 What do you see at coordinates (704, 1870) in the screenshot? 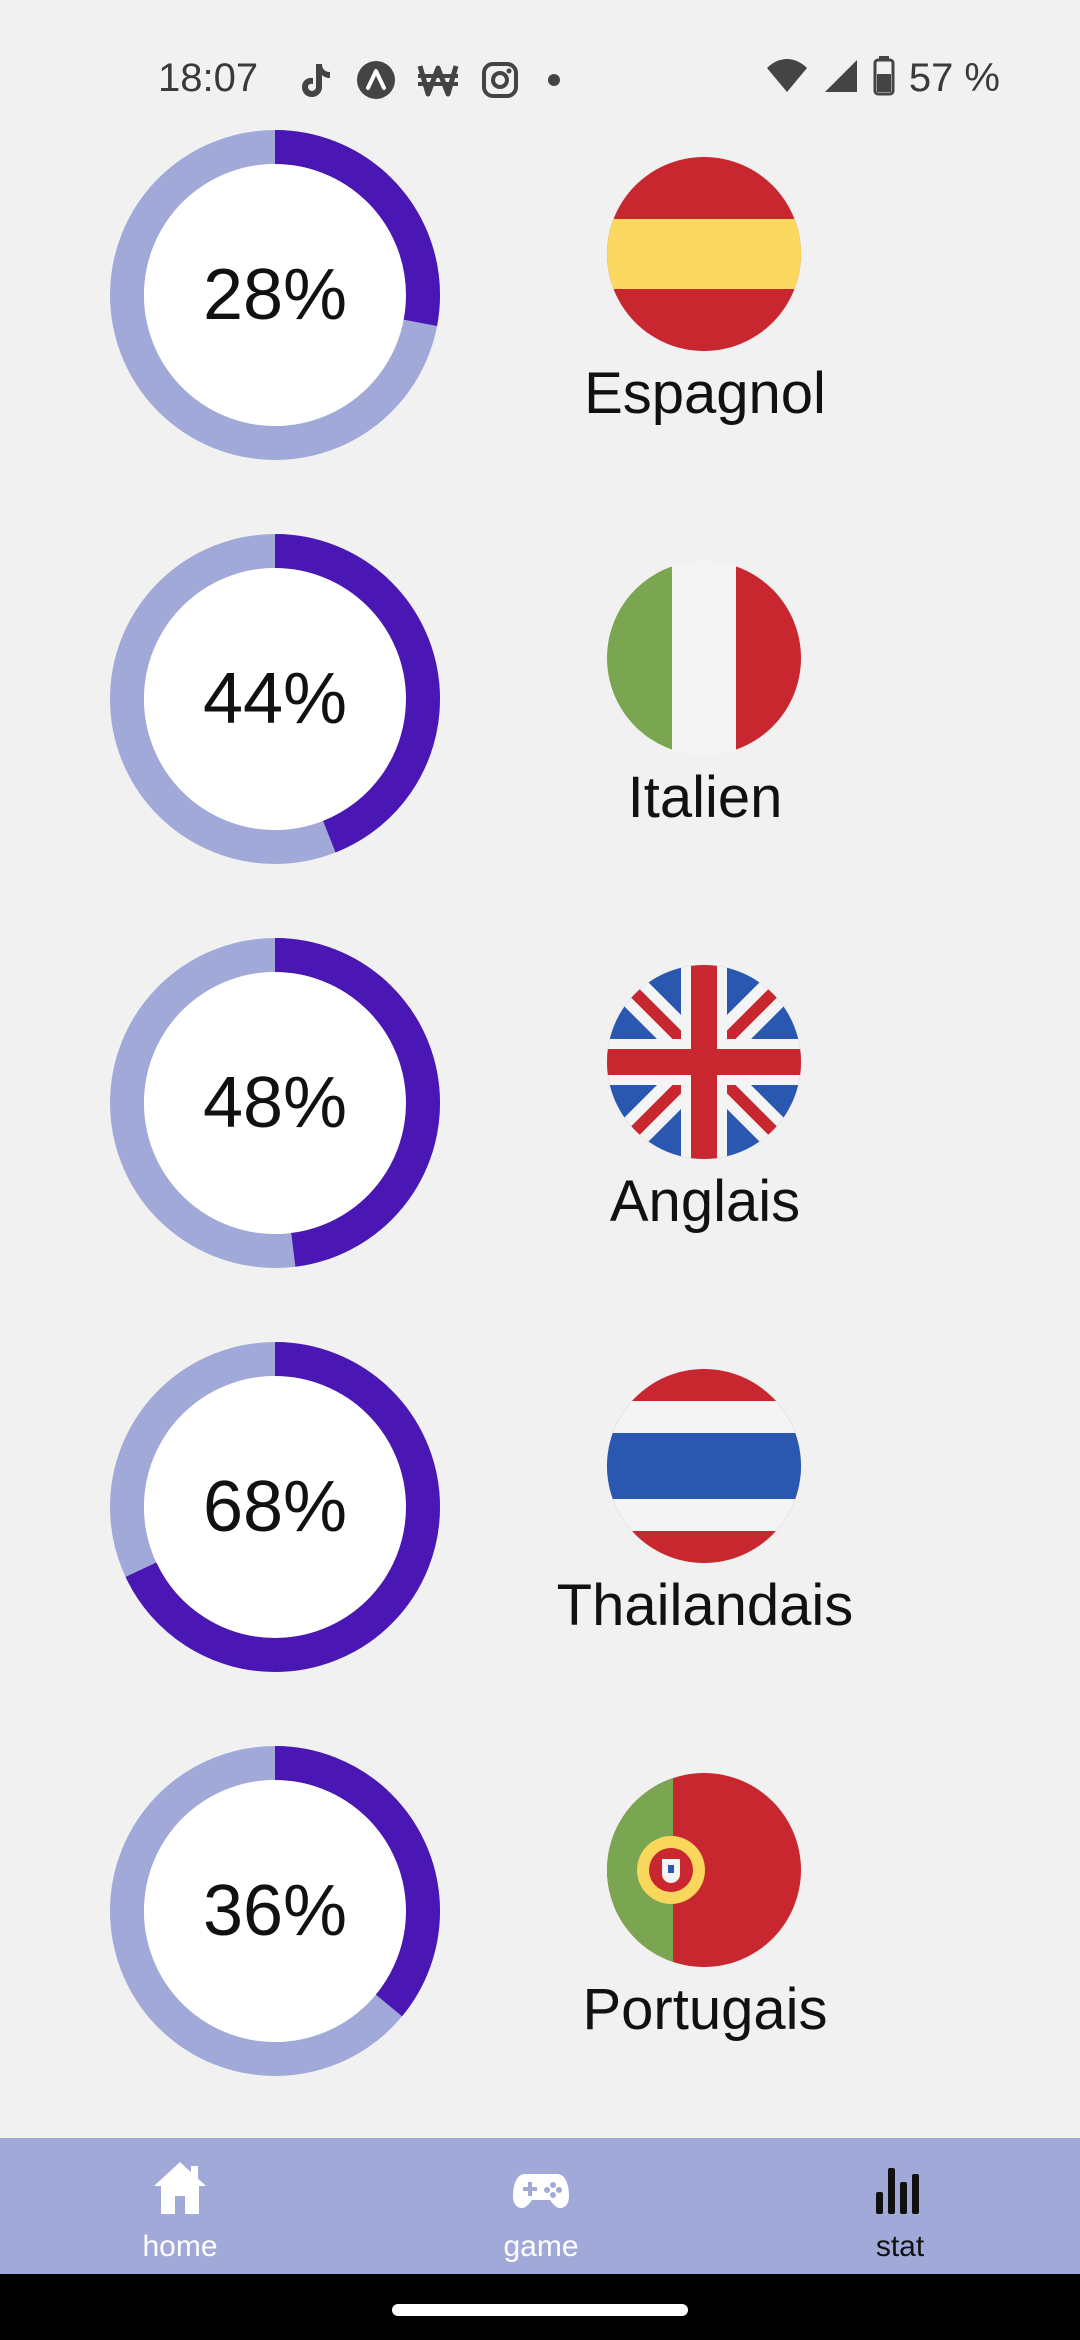
I see `portugal-flag-icon` at bounding box center [704, 1870].